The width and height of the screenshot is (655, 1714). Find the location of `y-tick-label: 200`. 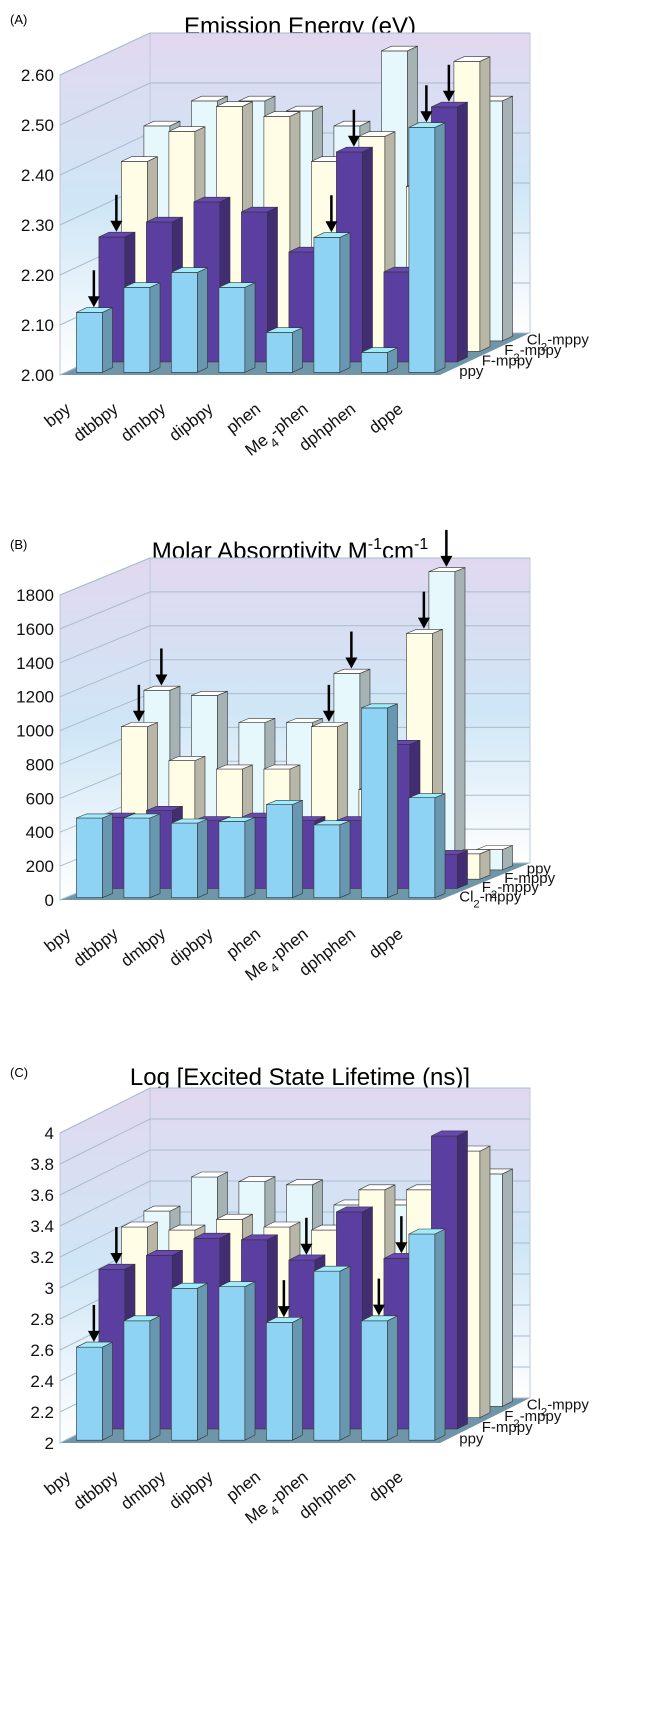

y-tick-label: 200 is located at coordinates (40, 866).